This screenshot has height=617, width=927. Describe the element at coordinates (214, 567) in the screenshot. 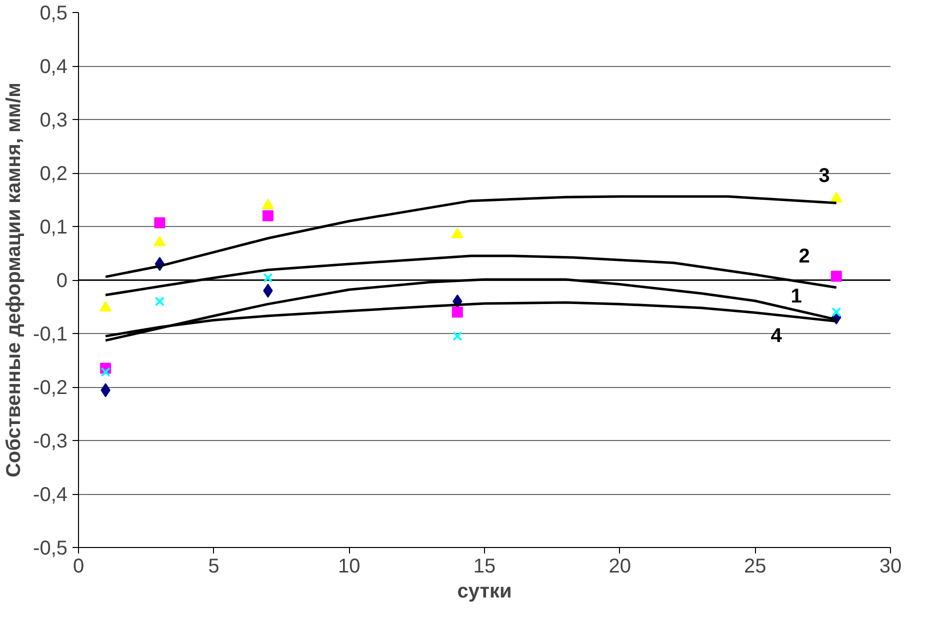

I see `x-tick-label: 5` at that location.